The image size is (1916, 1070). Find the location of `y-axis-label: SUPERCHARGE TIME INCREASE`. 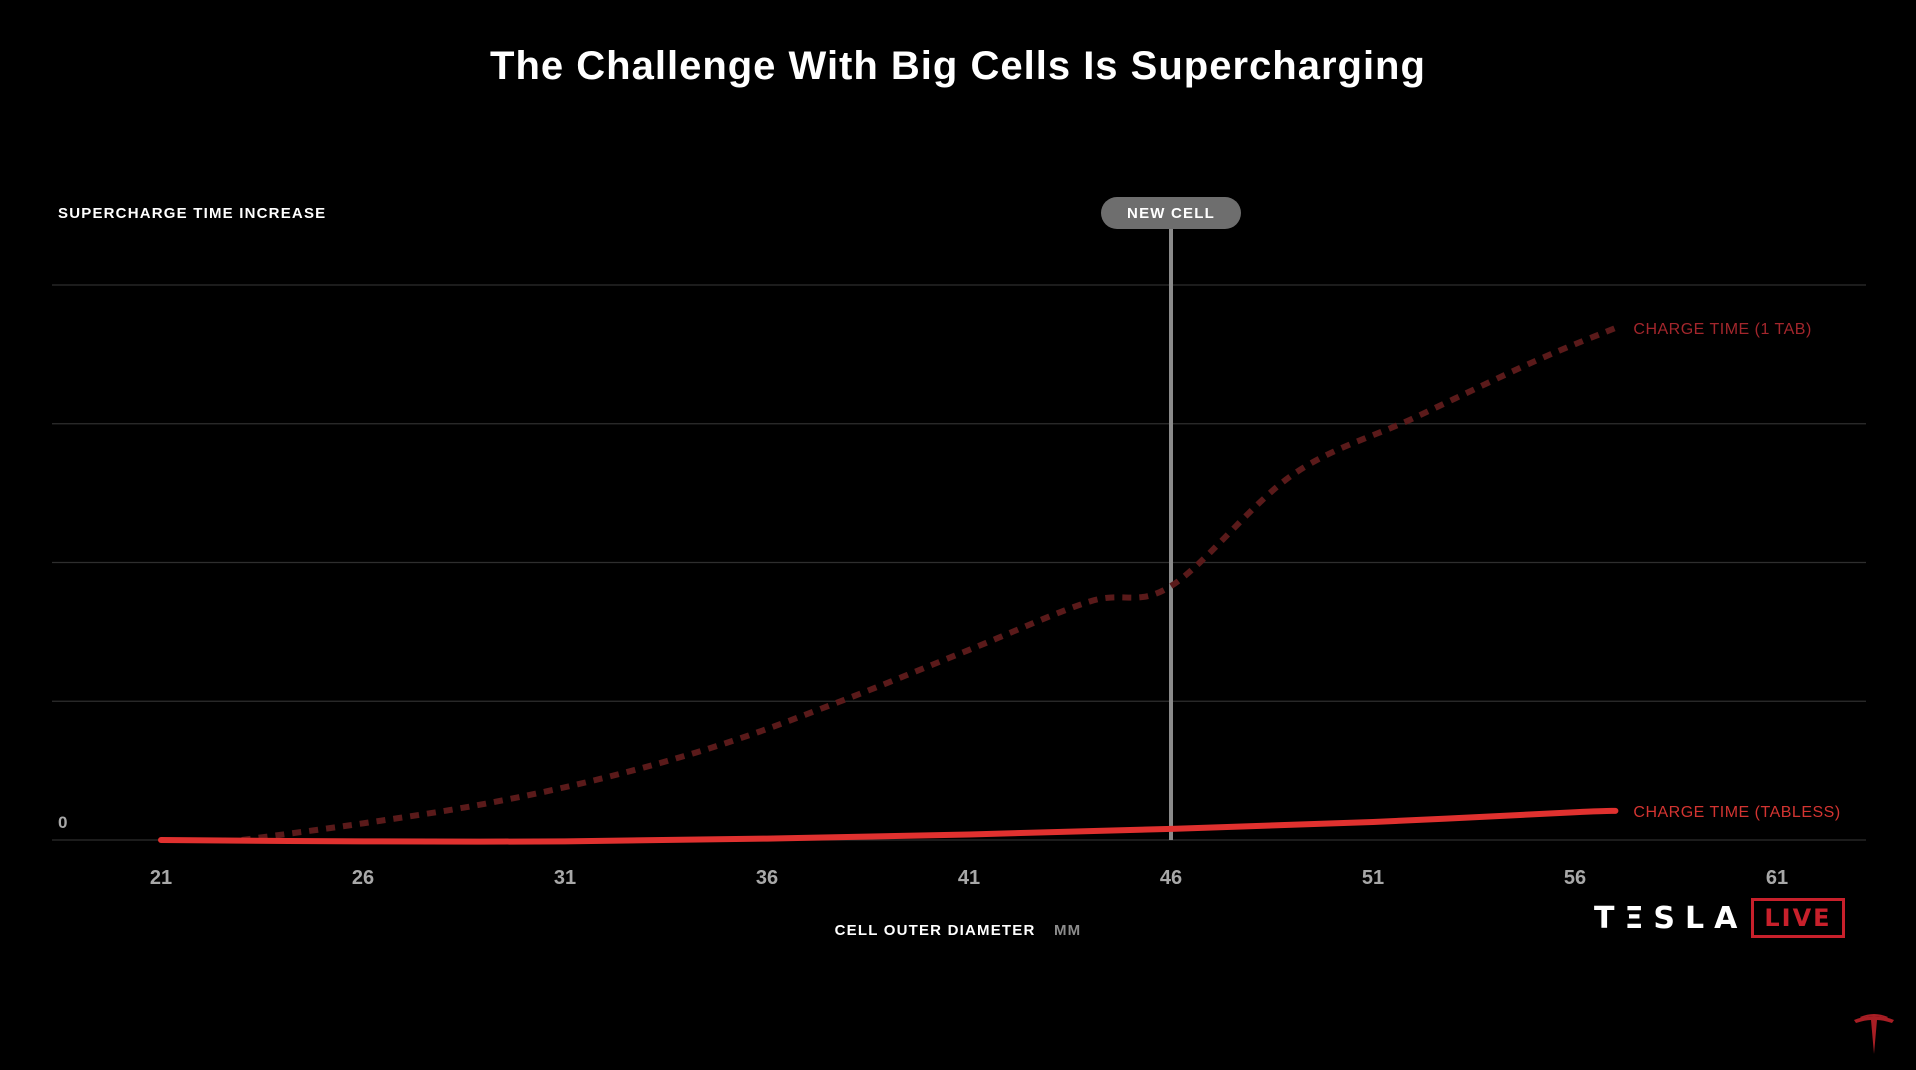

y-axis-label: SUPERCHARGE TIME INCREASE is located at coordinates (192, 213).